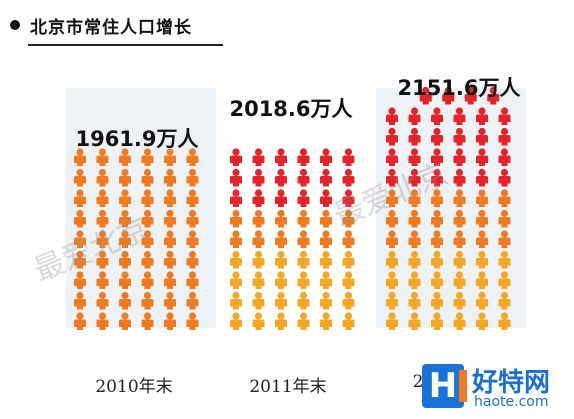 Image resolution: width=574 pixels, height=419 pixels. I want to click on bar-2010年末, so click(136, 239).